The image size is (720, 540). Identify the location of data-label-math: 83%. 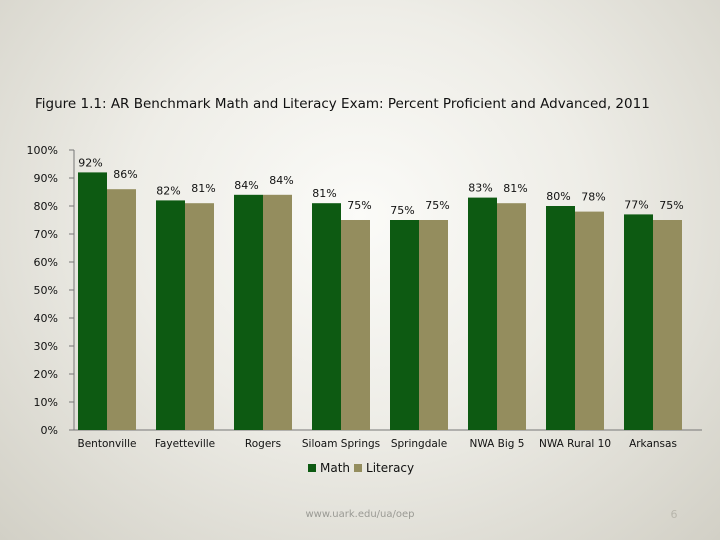
(480, 188).